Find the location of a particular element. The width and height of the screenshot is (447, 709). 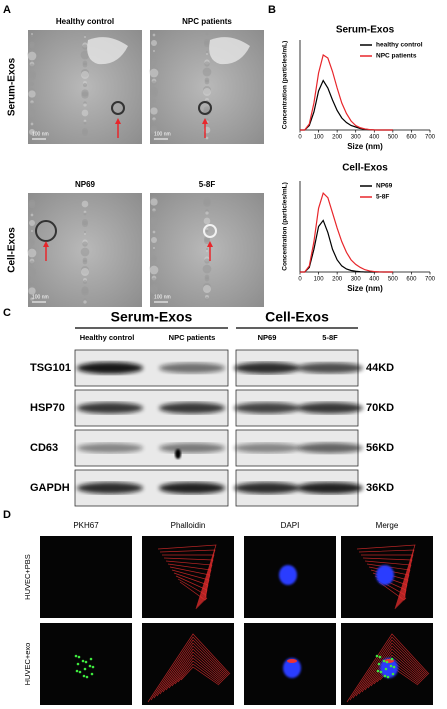

nucleus-spot is located at coordinates (292, 661).